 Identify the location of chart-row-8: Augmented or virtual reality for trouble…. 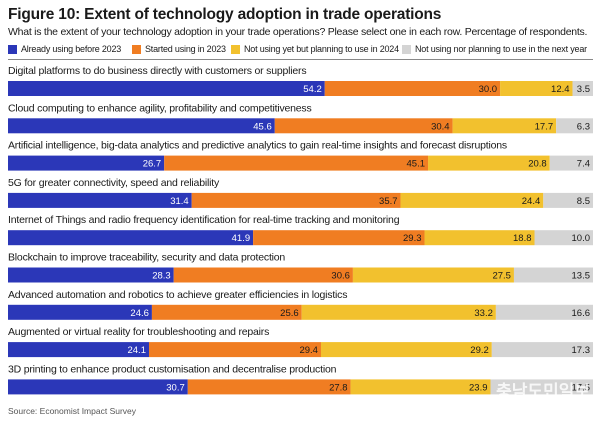
(301, 342).